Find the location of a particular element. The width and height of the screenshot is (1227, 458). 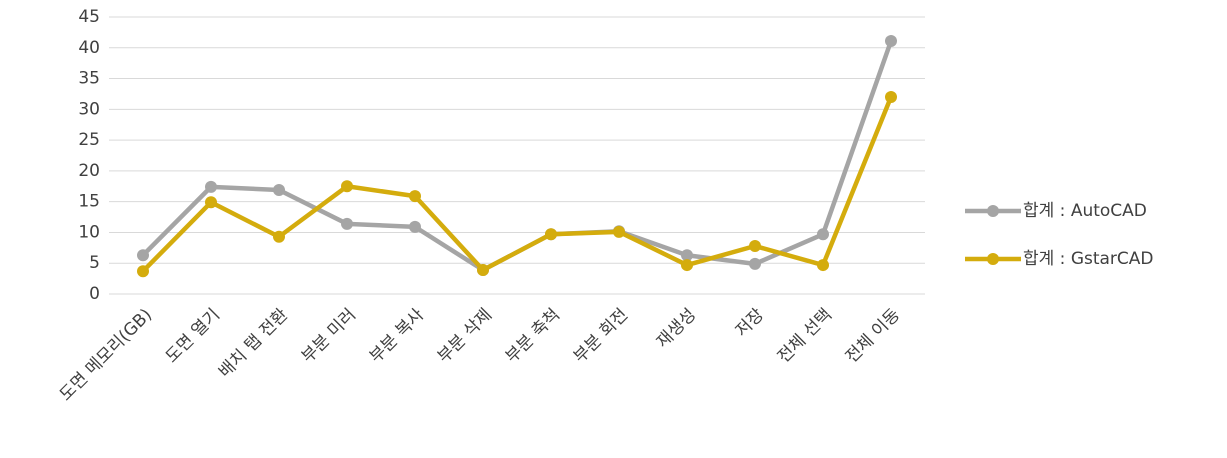

x-tick-label: 배치 탭 전환 is located at coordinates (253, 343).